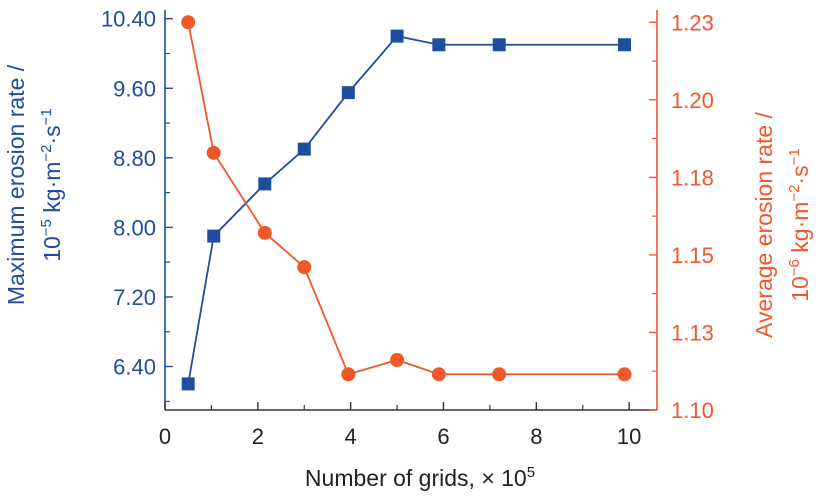 Image resolution: width=827 pixels, height=501 pixels. I want to click on left-y-axis-title-line2: 10−5 kg·m−2·s−1, so click(51, 185).